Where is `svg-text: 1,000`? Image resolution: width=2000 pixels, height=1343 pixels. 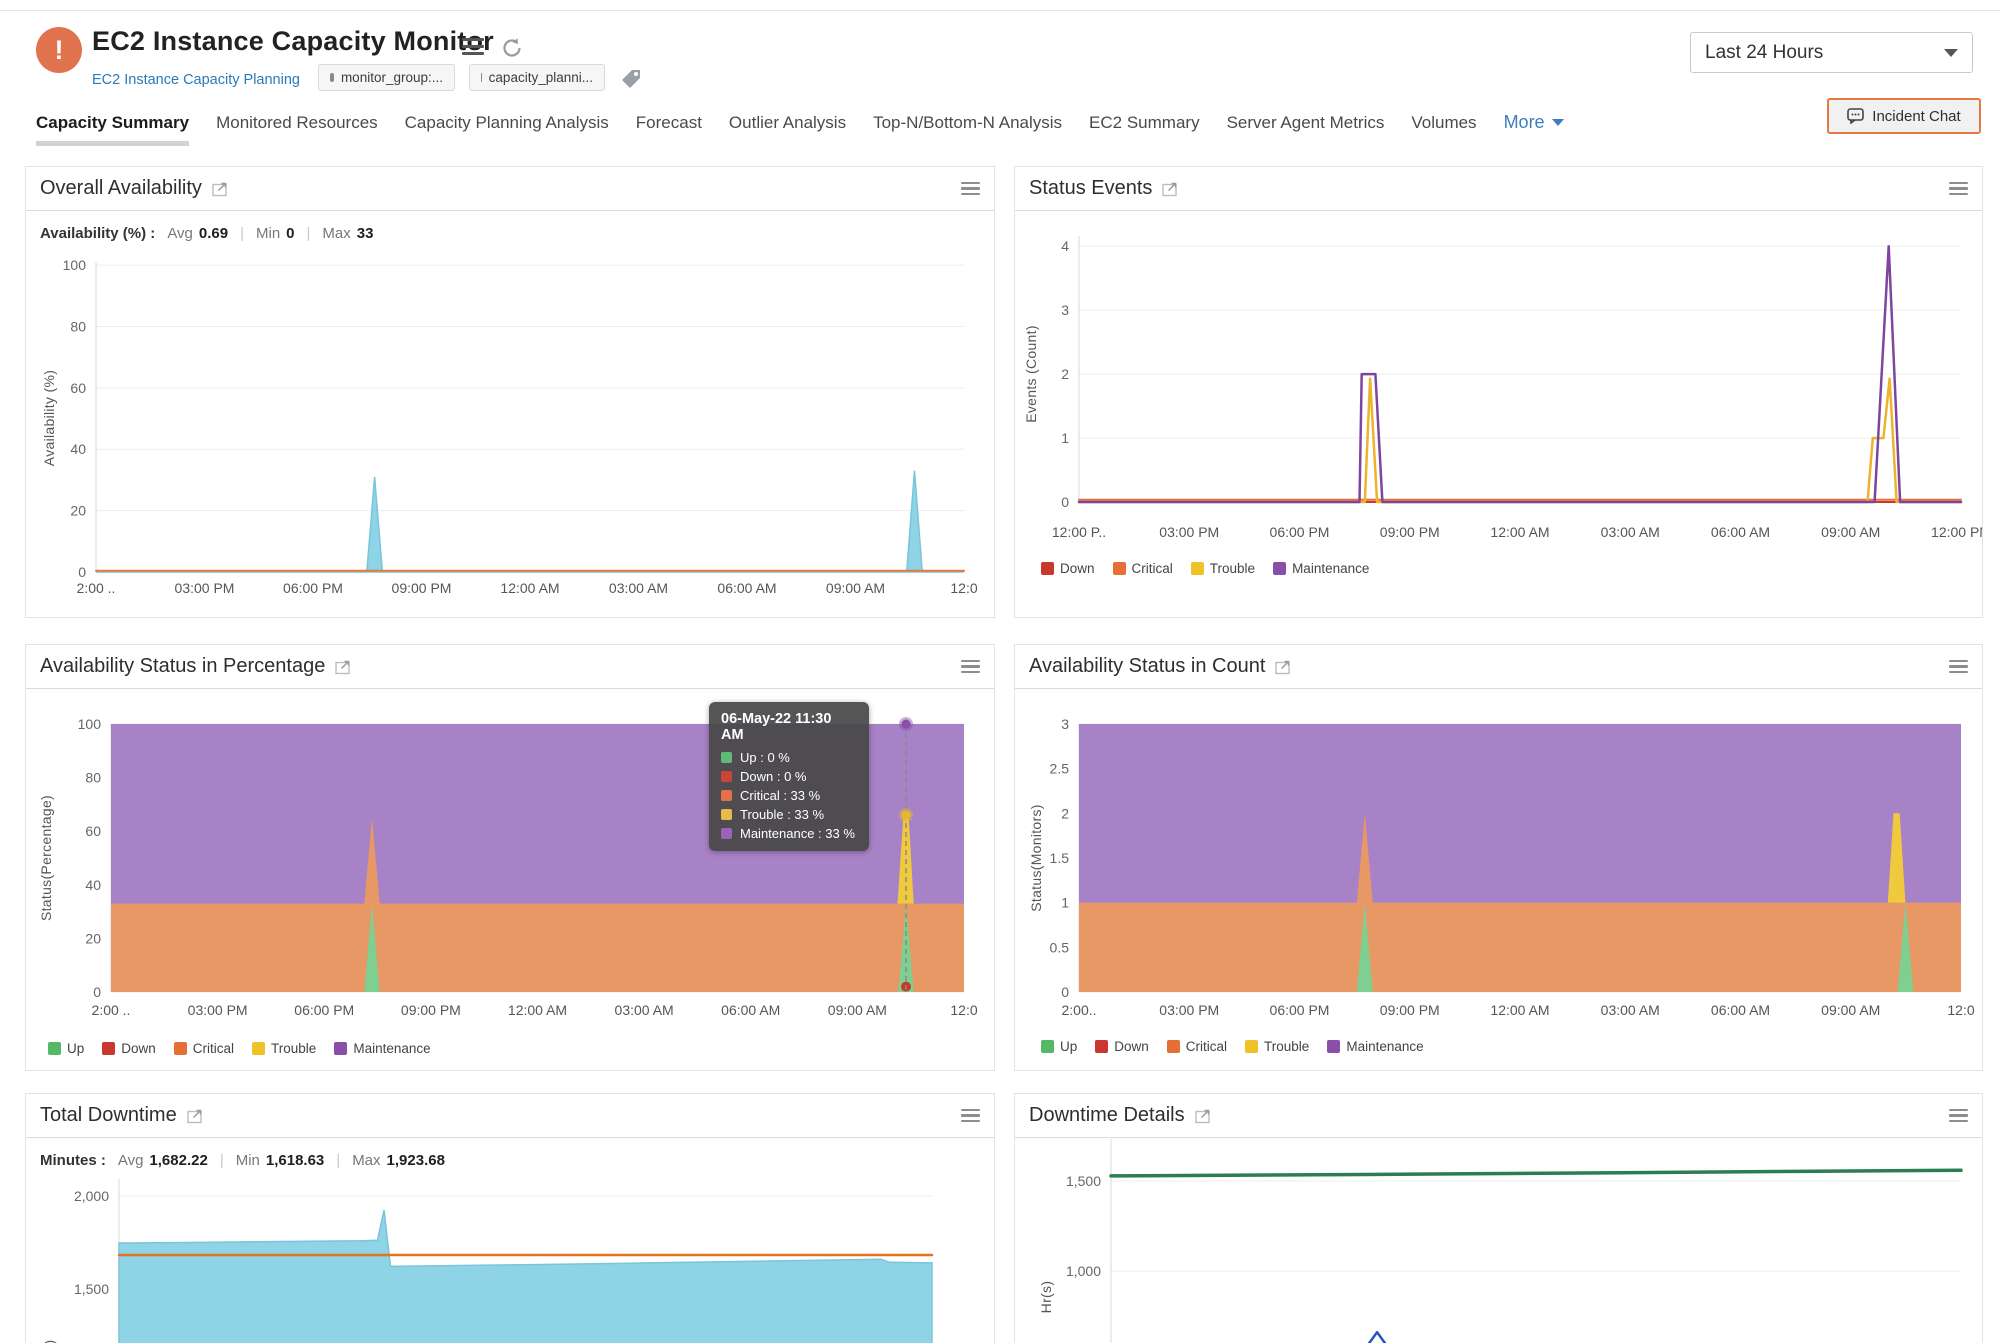 svg-text: 1,000 is located at coordinates (1083, 1271).